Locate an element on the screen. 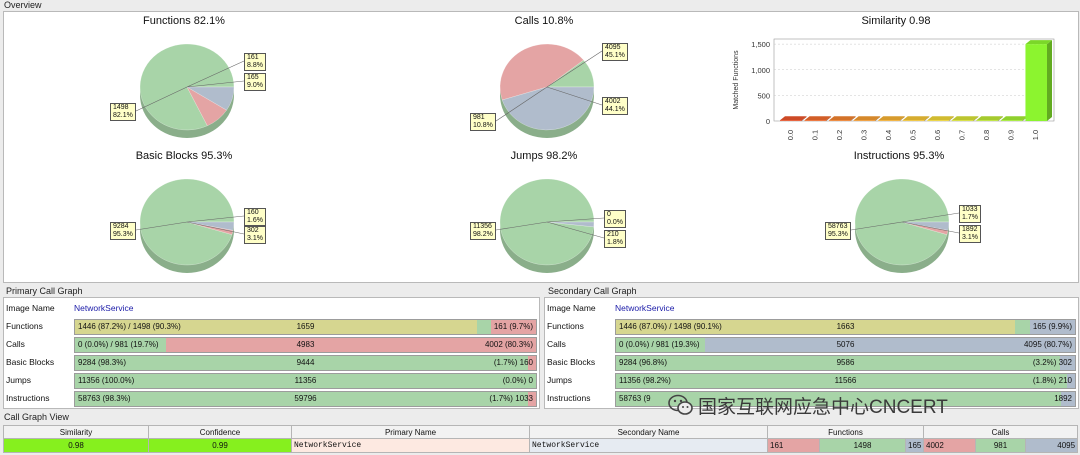 This screenshot has width=1080, height=455. pie-slice-label: 1033 1.7% is located at coordinates (970, 214).